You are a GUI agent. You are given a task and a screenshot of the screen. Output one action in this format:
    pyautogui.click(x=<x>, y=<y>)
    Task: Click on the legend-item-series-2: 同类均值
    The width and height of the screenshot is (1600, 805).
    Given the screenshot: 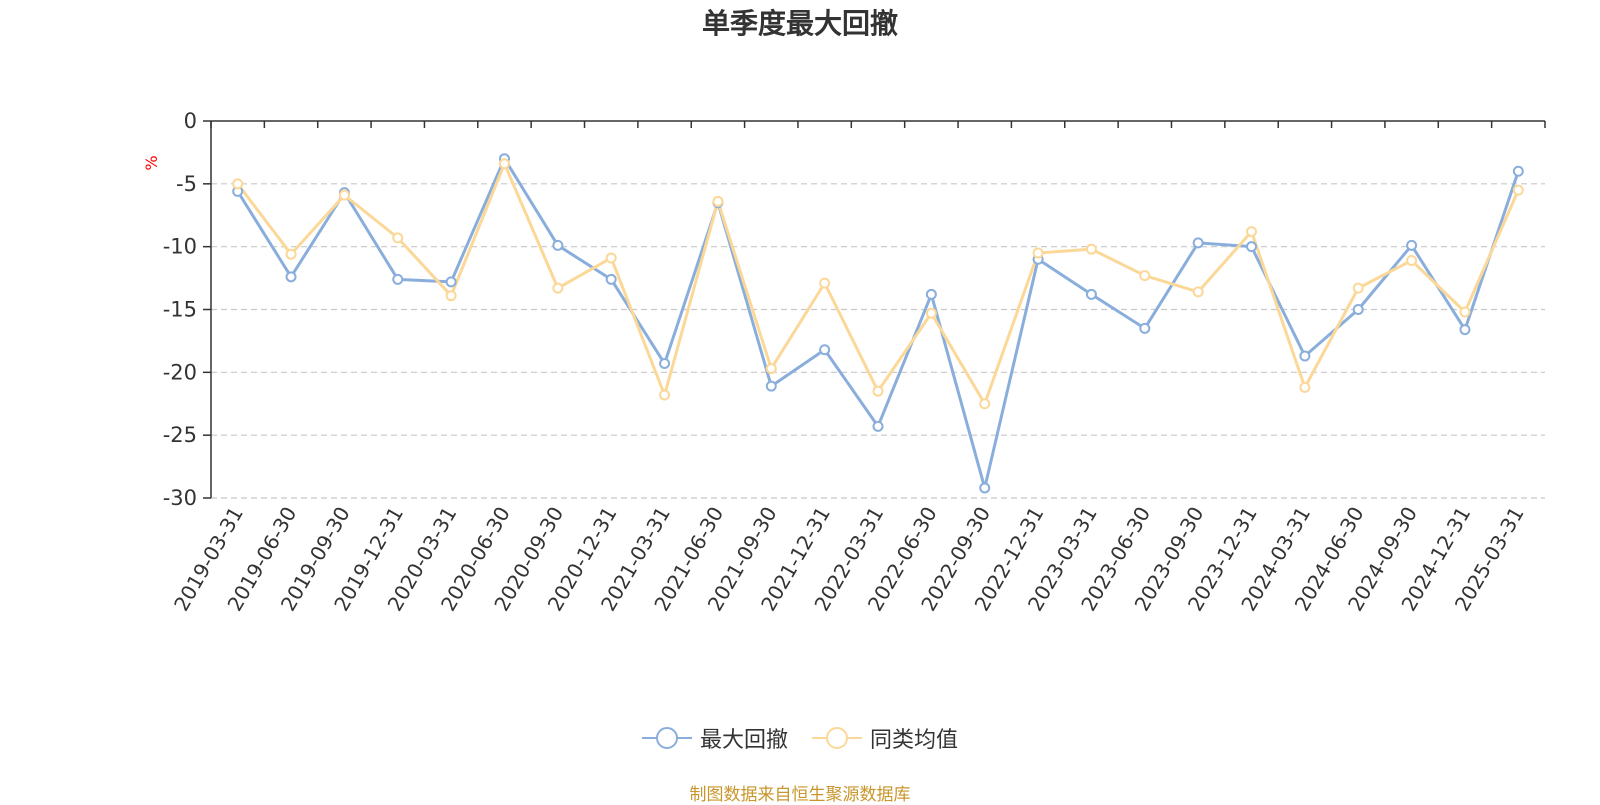 What is the action you would take?
    pyautogui.click(x=885, y=738)
    